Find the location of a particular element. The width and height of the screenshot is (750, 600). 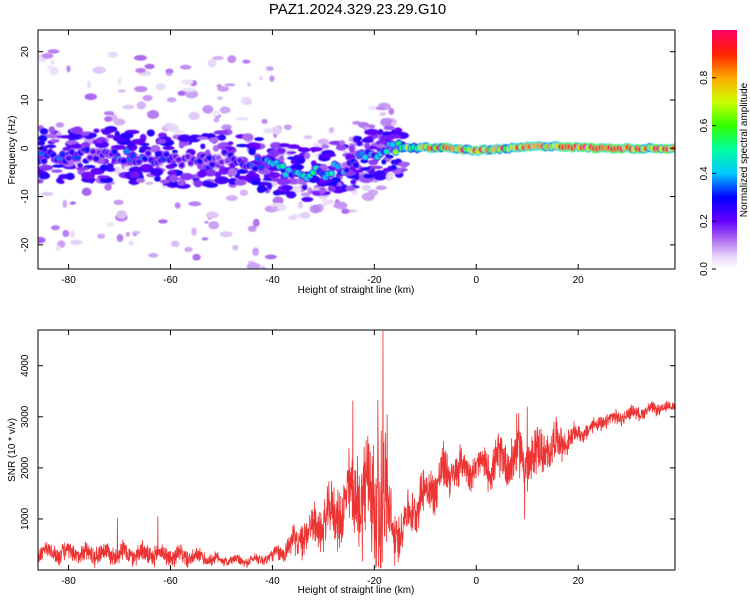

snr-x-label: Height of straight line (km) is located at coordinates (356, 590).